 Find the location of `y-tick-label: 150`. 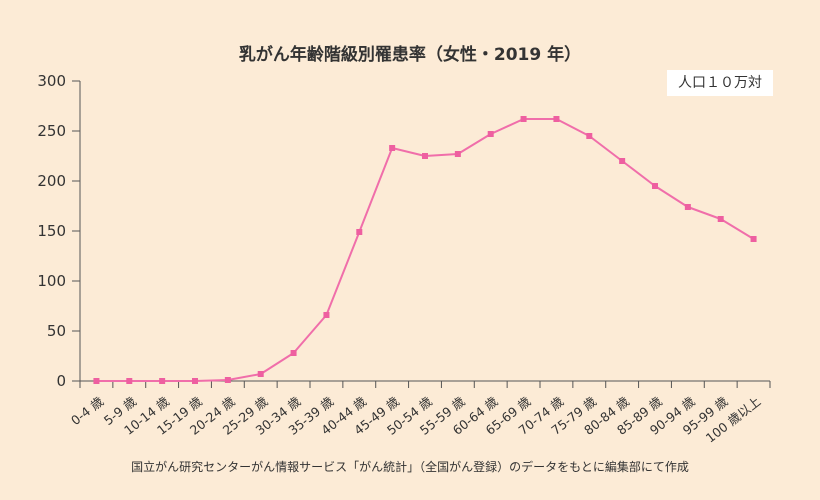

y-tick-label: 150 is located at coordinates (51, 231).